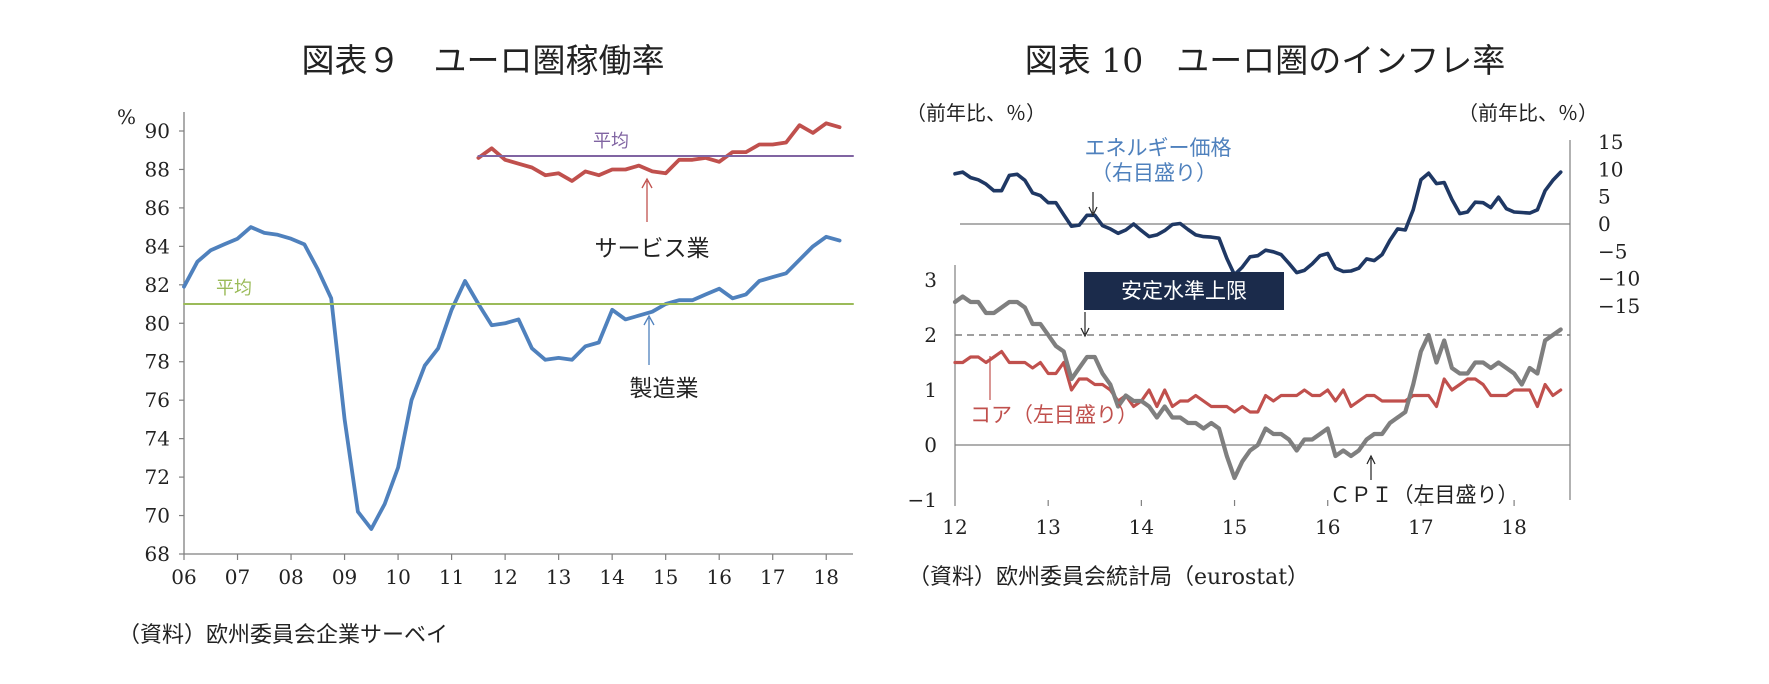  I want to click on chart2-left-axis-label: （前年比、％）, so click(976, 113).